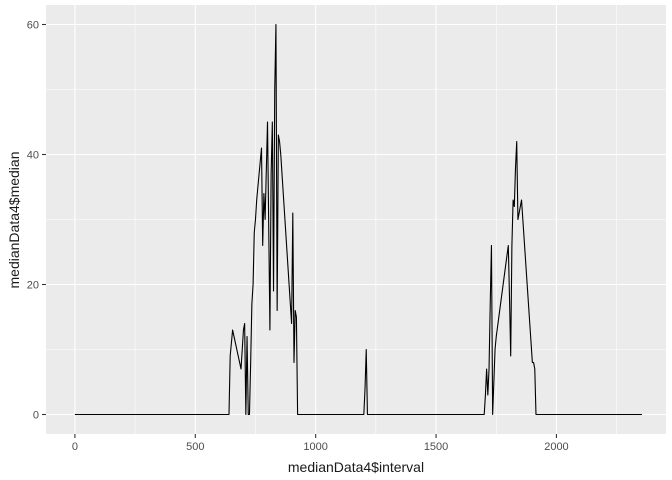 The image size is (672, 480). Describe the element at coordinates (33, 286) in the screenshot. I see `y-tick-label: 20` at that location.